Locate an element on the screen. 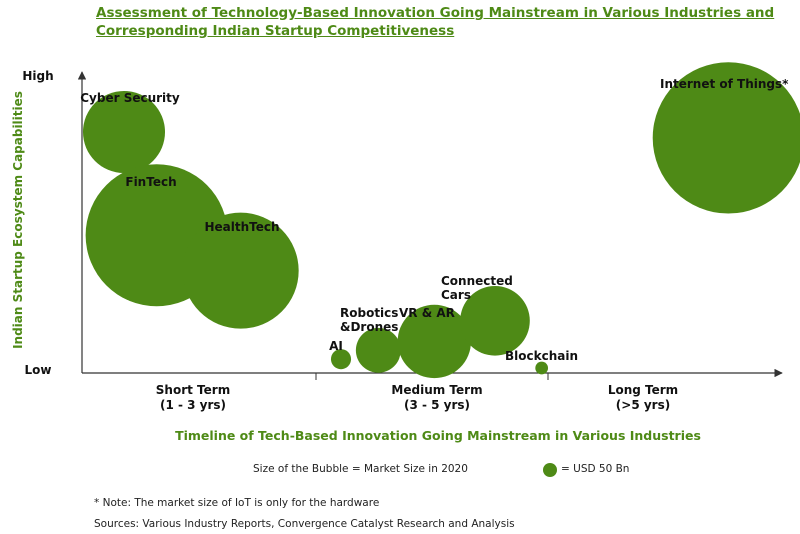 Image resolution: width=800 pixels, height=534 pixels. bubble-label-7: Connected Cars is located at coordinates (477, 288).